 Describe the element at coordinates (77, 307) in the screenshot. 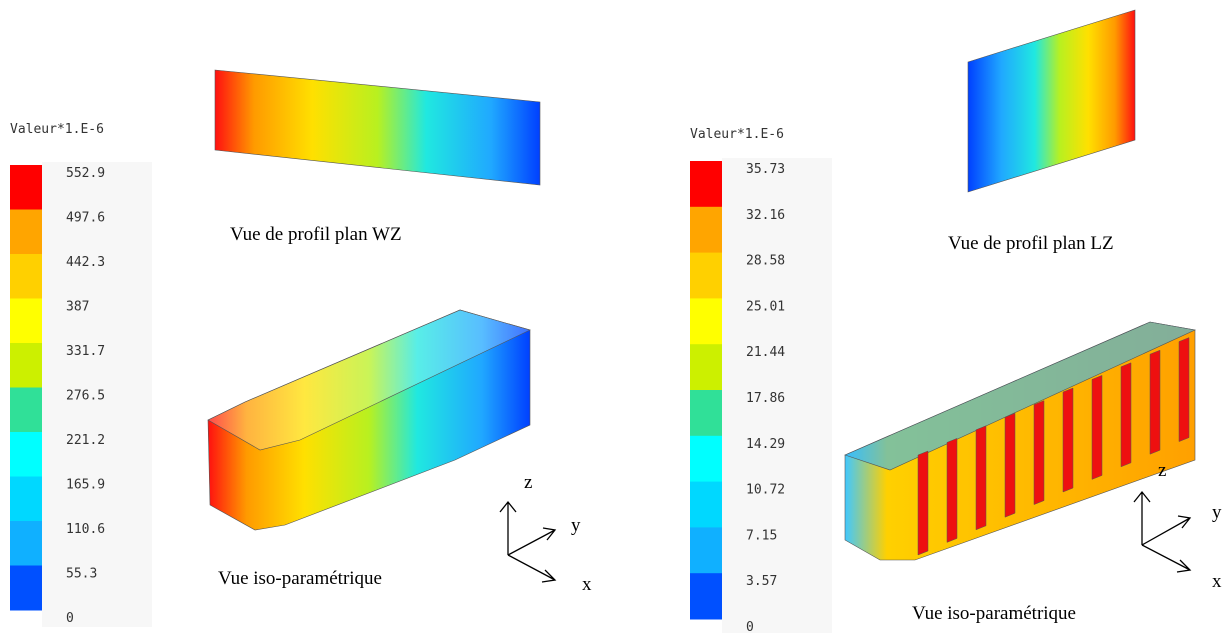

I see `legend-label: 387` at that location.